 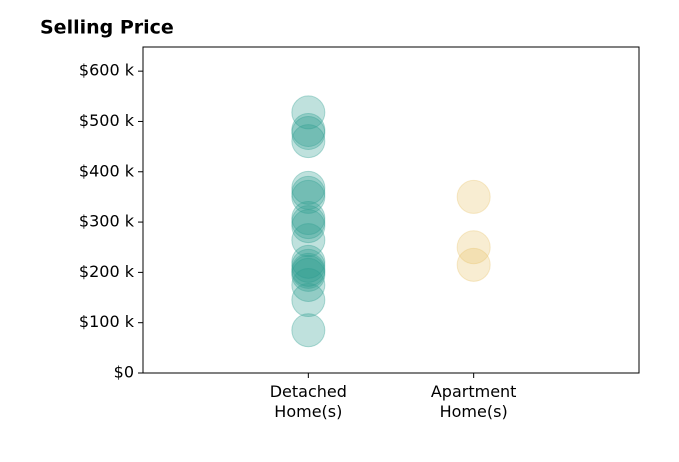 I want to click on y-tick-label: $600 k, so click(x=107, y=70).